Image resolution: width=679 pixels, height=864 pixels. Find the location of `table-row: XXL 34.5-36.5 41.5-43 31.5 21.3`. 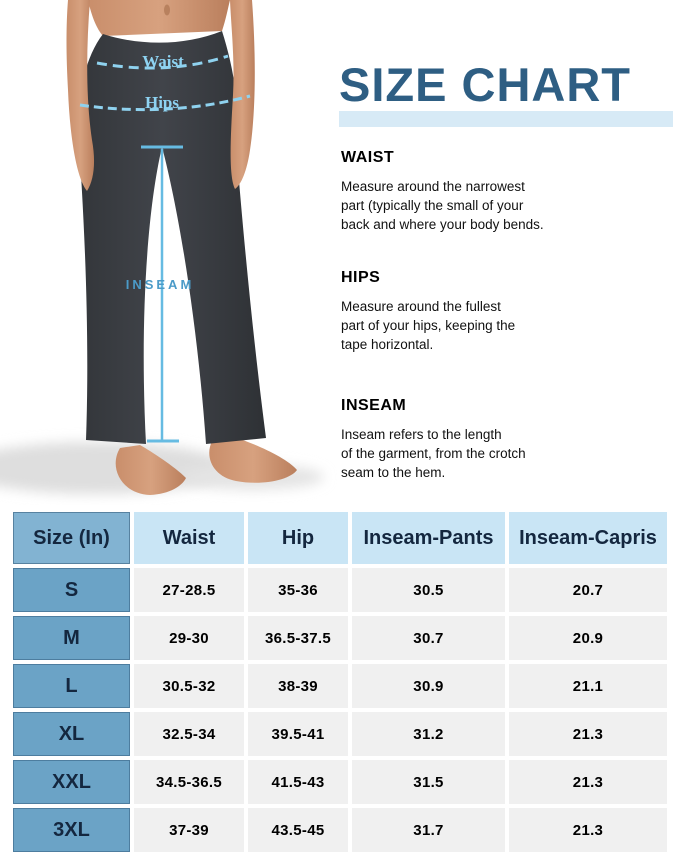

table-row: XXL 34.5-36.5 41.5-43 31.5 21.3 is located at coordinates (340, 782).